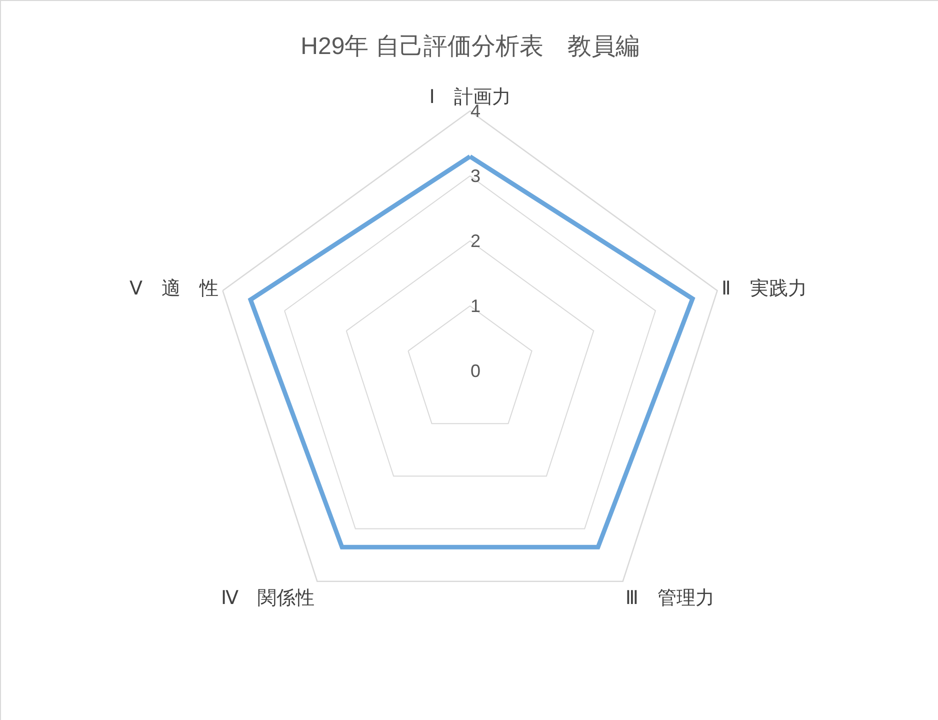 The image size is (938, 720). What do you see at coordinates (173, 288) in the screenshot?
I see `spoke-label: Ⅴ 適 性` at bounding box center [173, 288].